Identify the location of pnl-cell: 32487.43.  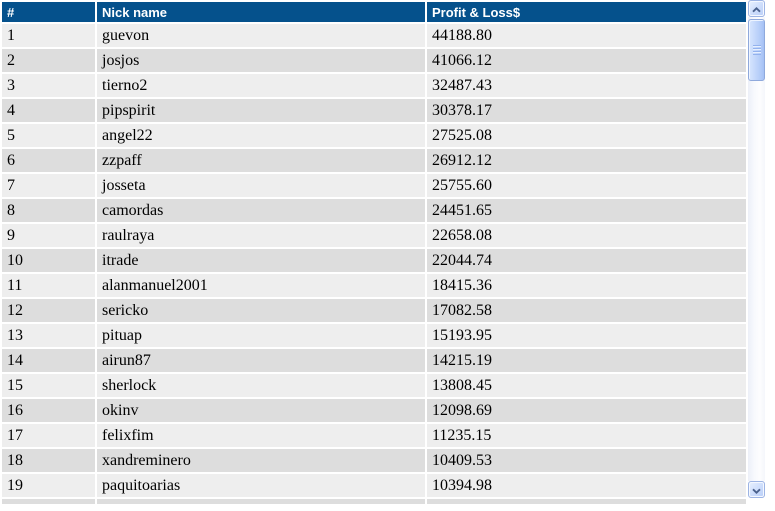
(586, 85).